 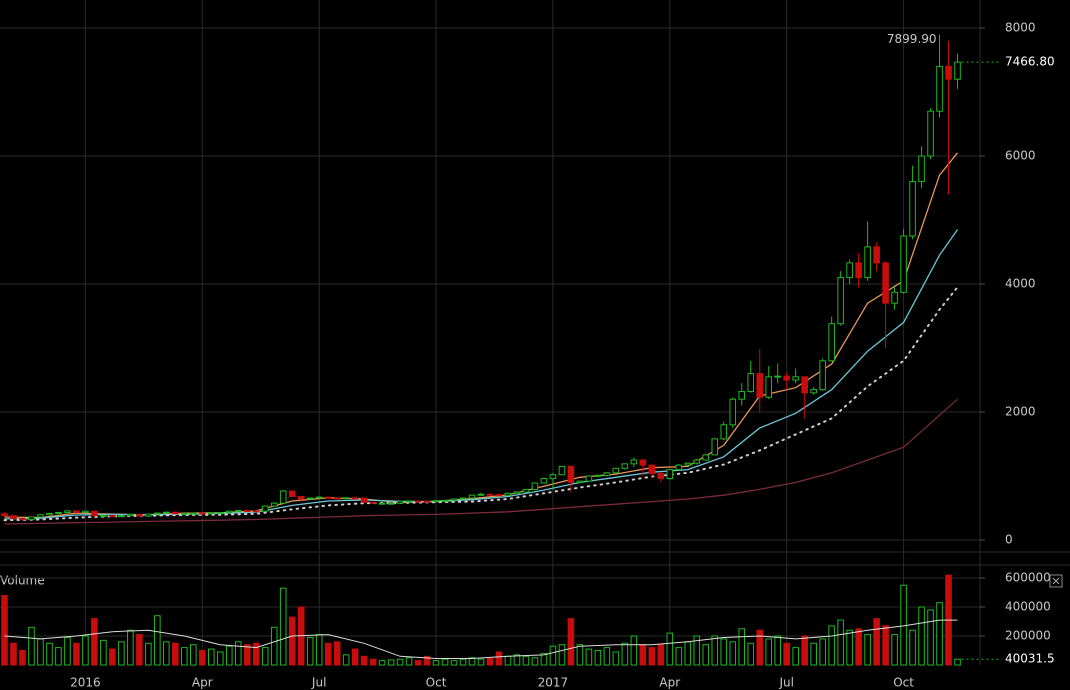 What do you see at coordinates (1020, 28) in the screenshot?
I see `y-tick-label: 8000` at bounding box center [1020, 28].